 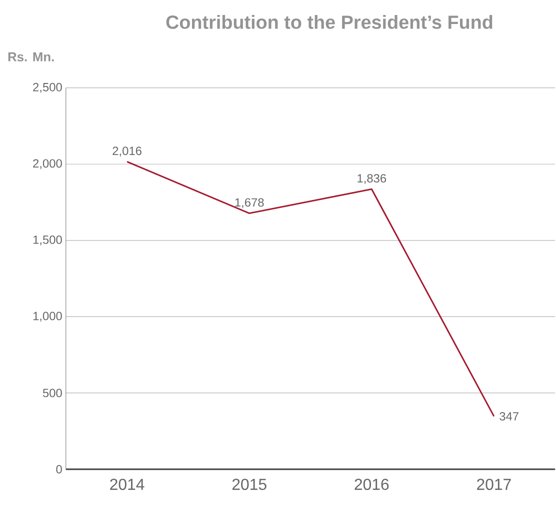 What do you see at coordinates (249, 203) in the screenshot?
I see `data-label: 1,678` at bounding box center [249, 203].